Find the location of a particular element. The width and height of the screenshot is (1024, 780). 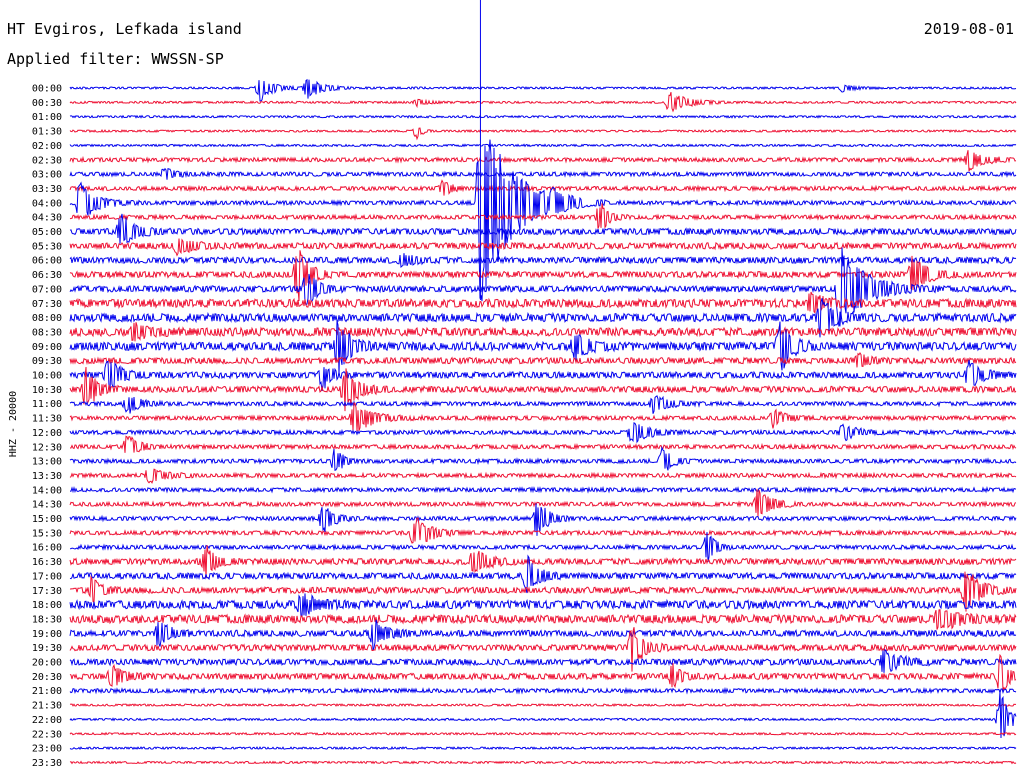

time-tick-label: 18:30 is located at coordinates (47, 619).